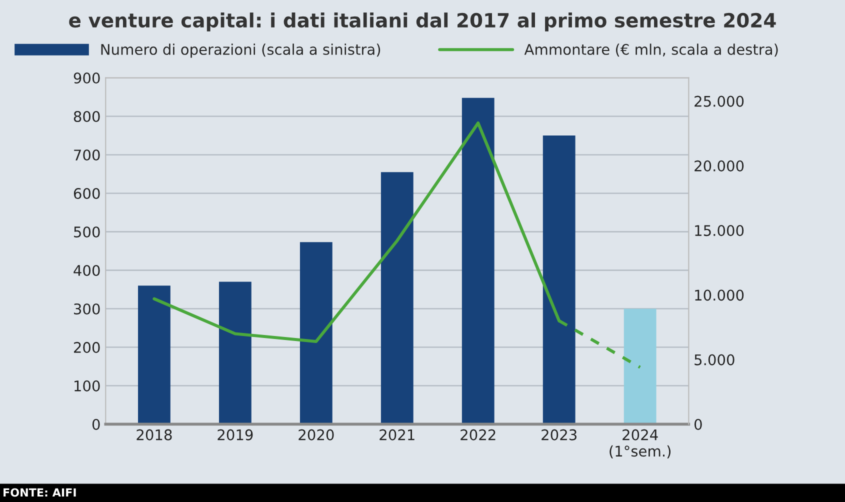 The image size is (845, 502). What do you see at coordinates (87, 232) in the screenshot?
I see `y-tick-label: 500` at bounding box center [87, 232].